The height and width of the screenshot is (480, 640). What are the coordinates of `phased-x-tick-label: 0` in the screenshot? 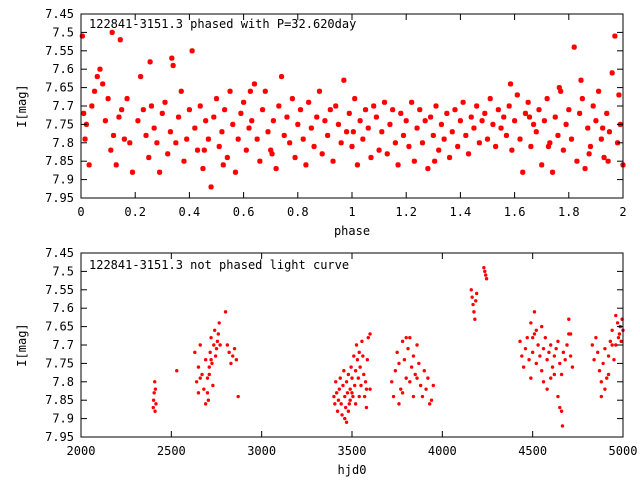 It's located at (80, 212).